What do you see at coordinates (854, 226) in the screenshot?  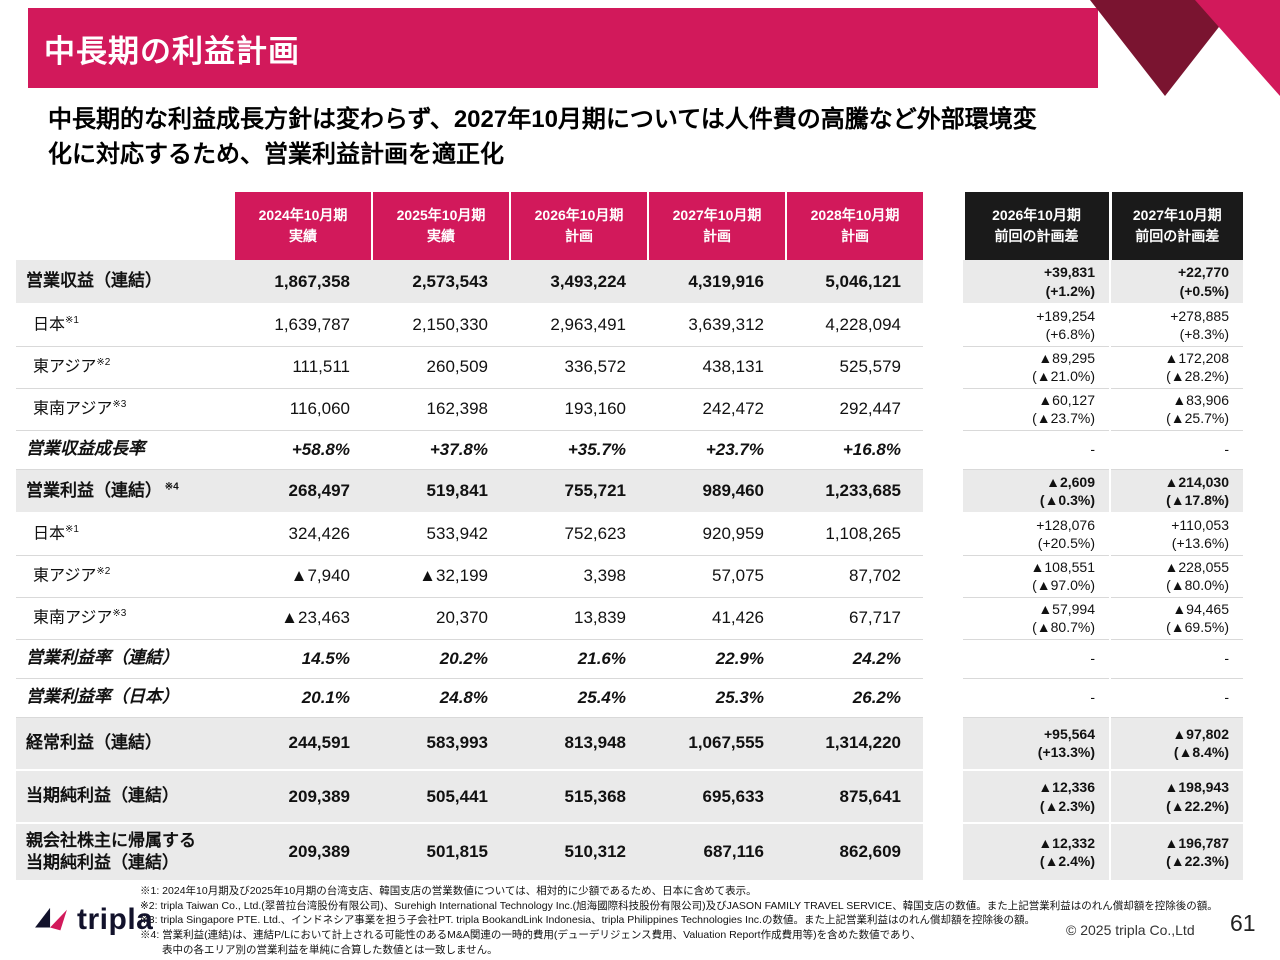 I see `col-header-fy2028: 2028年10月期 計画` at bounding box center [854, 226].